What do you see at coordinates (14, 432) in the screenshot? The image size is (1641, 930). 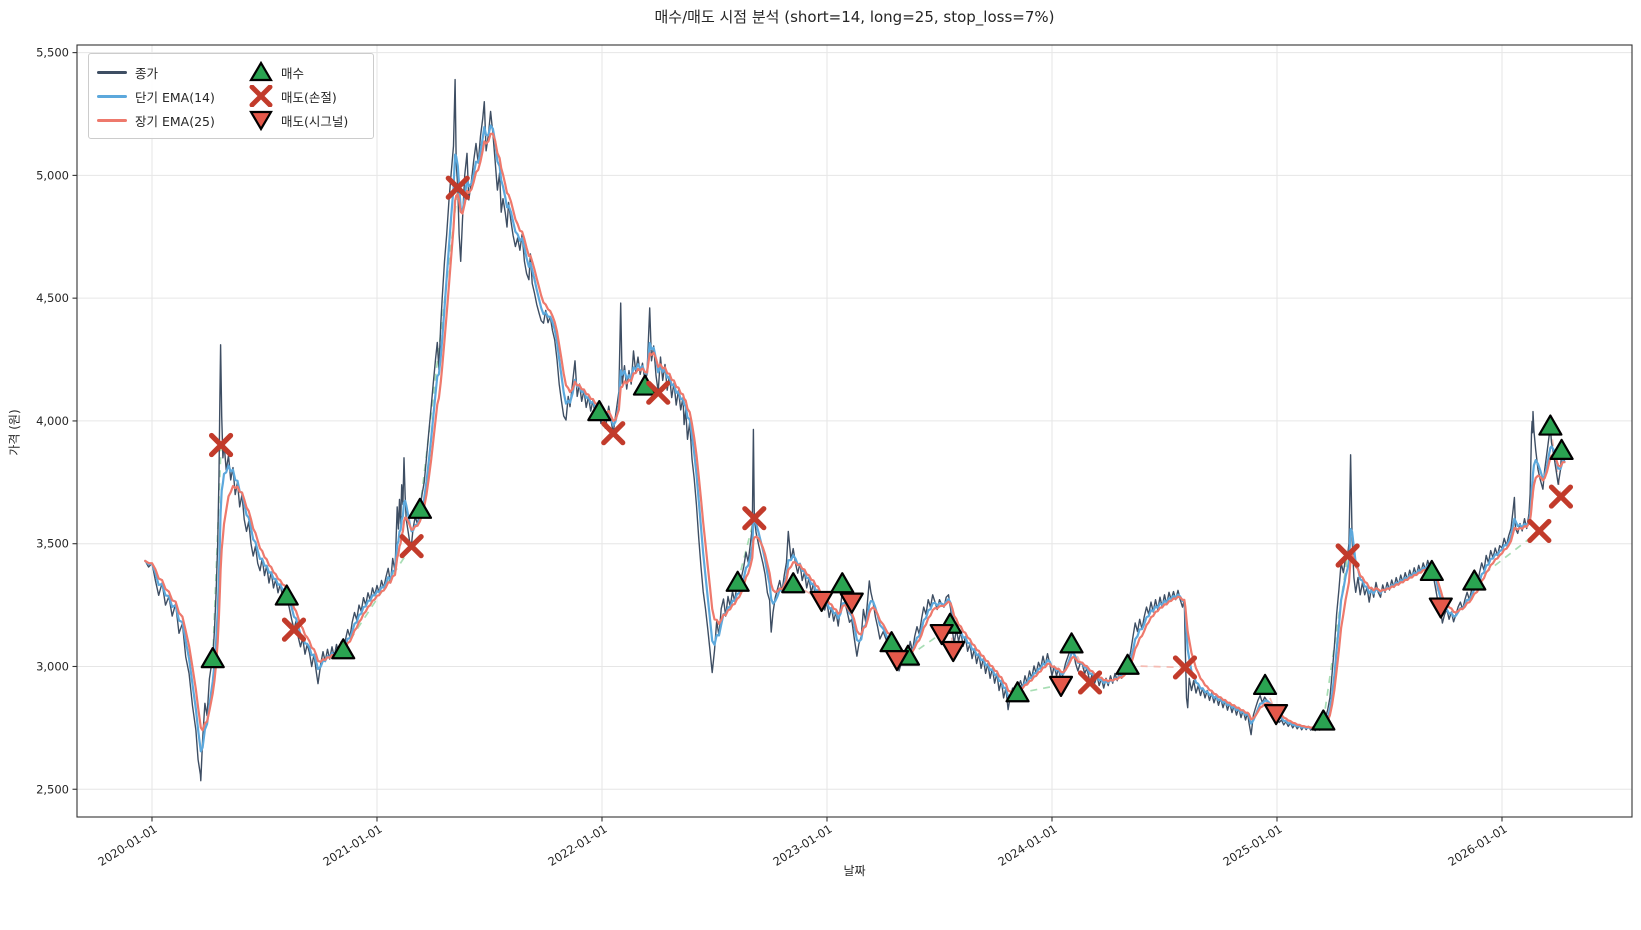 I see `y-axis-label: 가격 (원)` at bounding box center [14, 432].